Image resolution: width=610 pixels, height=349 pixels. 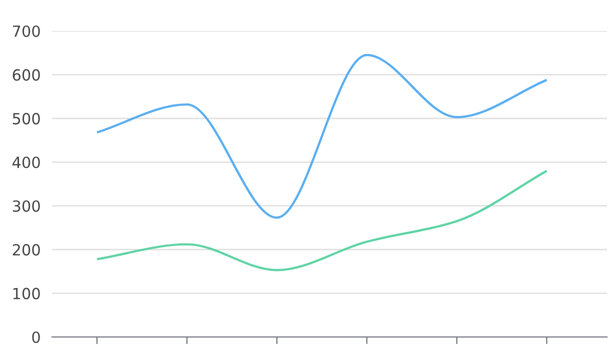 What do you see at coordinates (26, 206) in the screenshot?
I see `y-tick-label: 300` at bounding box center [26, 206].